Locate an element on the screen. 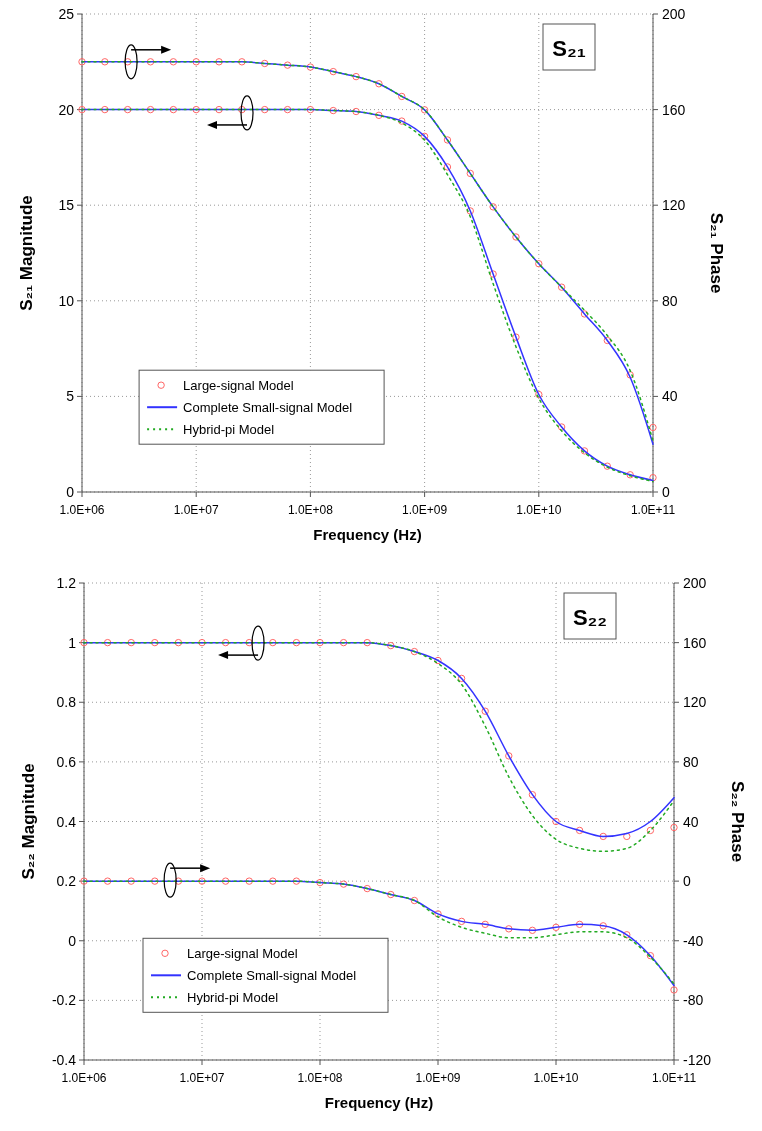 Image resolution: width=762 pixels, height=1131 pixels. y2-tick-label: -80 is located at coordinates (693, 1000).